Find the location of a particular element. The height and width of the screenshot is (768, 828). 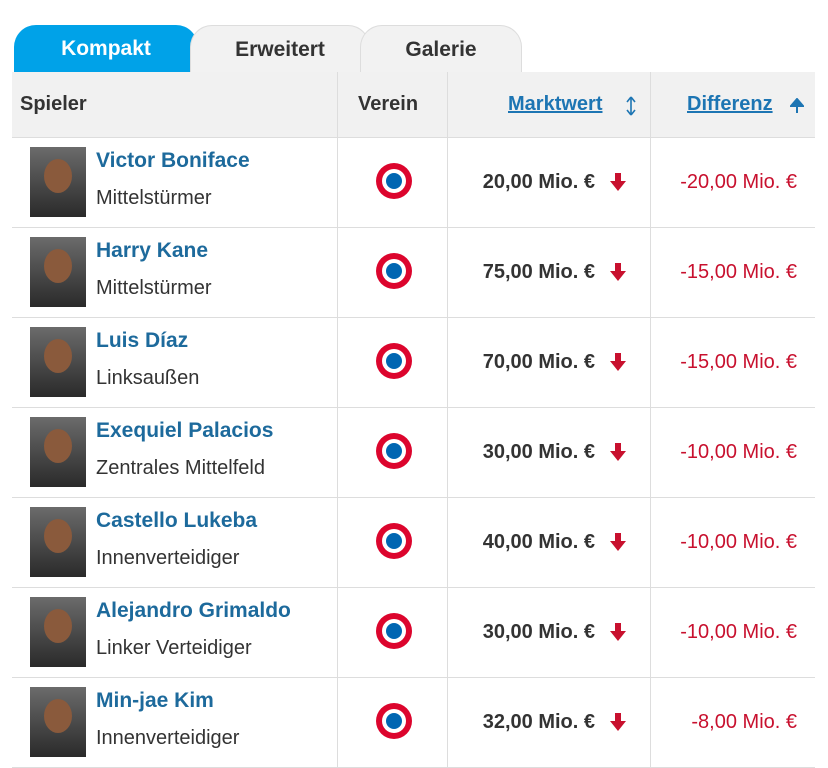

player-name: Alejandro Grimaldo is located at coordinates (193, 610).